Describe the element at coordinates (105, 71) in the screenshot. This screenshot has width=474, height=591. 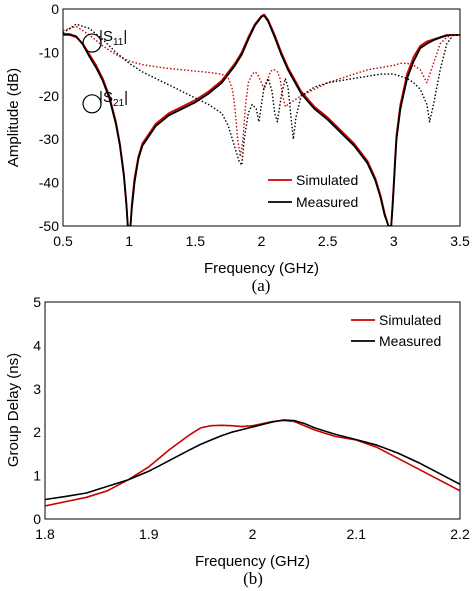
I see `annotations: |S11||S21|` at that location.